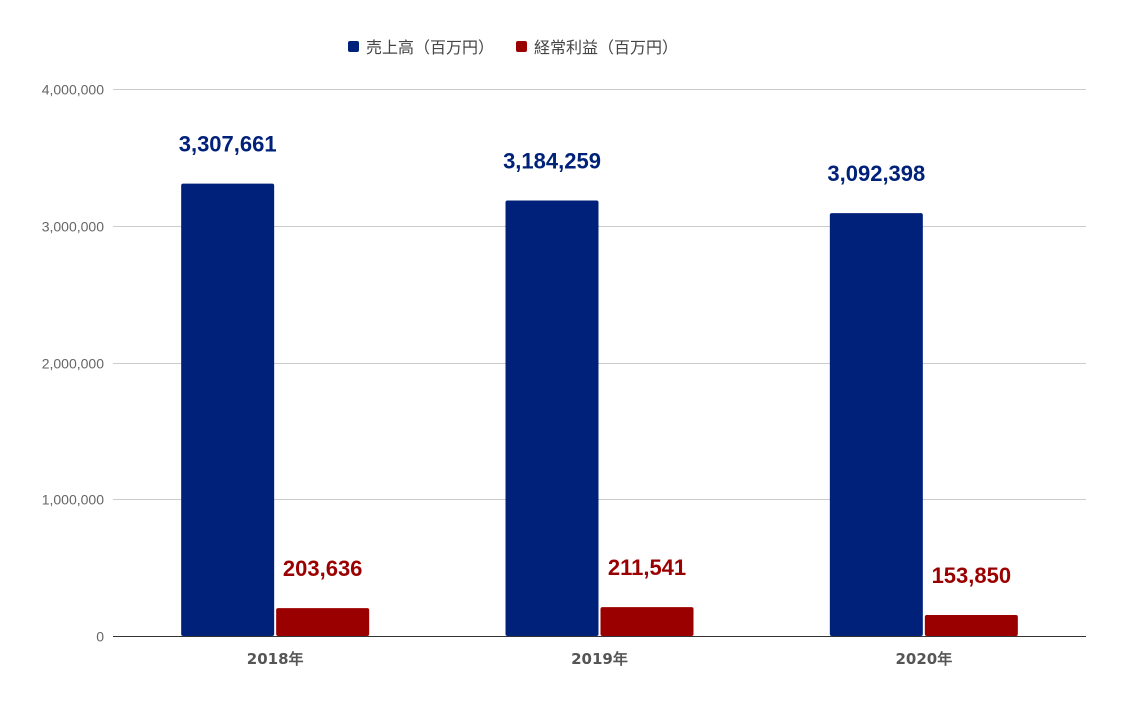  Describe the element at coordinates (323, 622) in the screenshot. I see `bar-ordinary-profit-2018年` at that location.